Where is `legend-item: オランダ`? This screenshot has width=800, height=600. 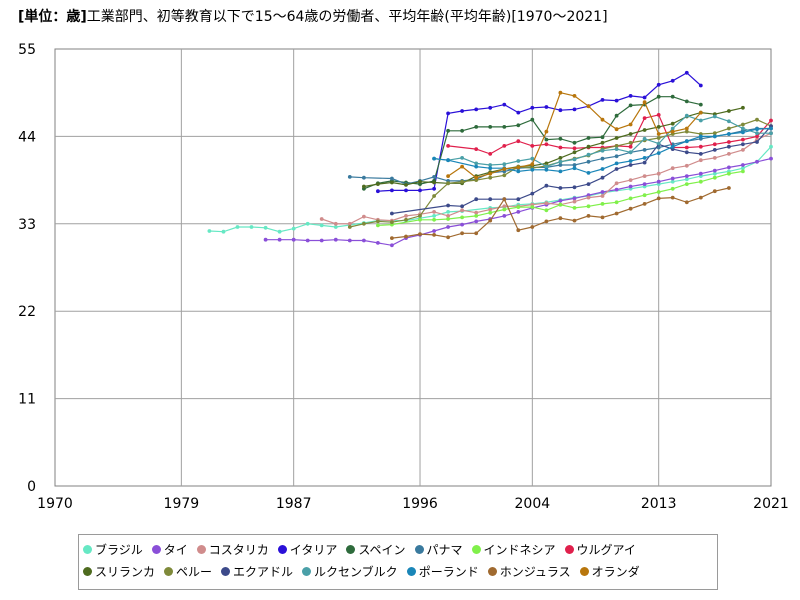 legend-item: オランダ is located at coordinates (609, 571).